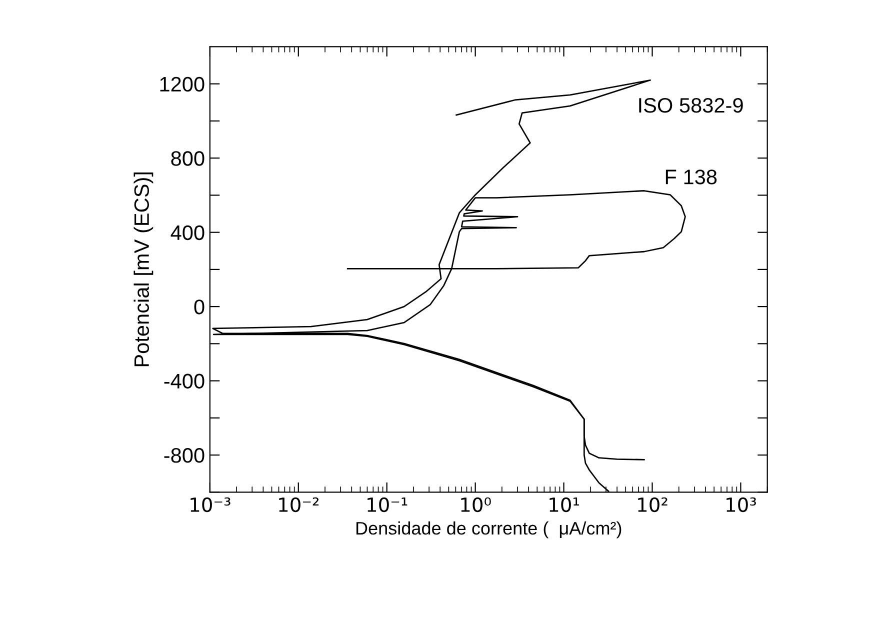 This screenshot has height=623, width=882. I want to click on y-tick-label: -800, so click(184, 455).